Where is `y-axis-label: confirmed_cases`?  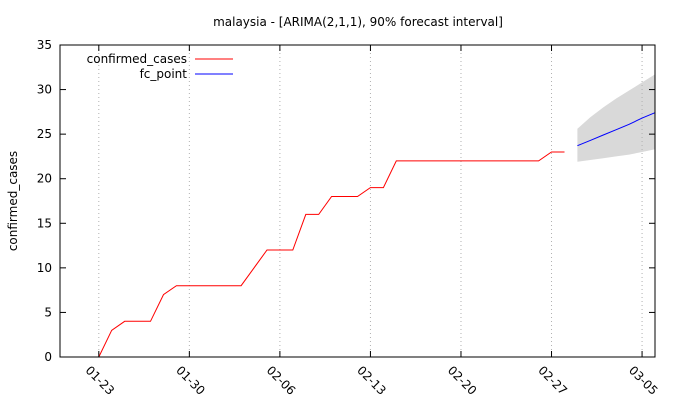
y-axis-label: confirmed_cases is located at coordinates (13, 201).